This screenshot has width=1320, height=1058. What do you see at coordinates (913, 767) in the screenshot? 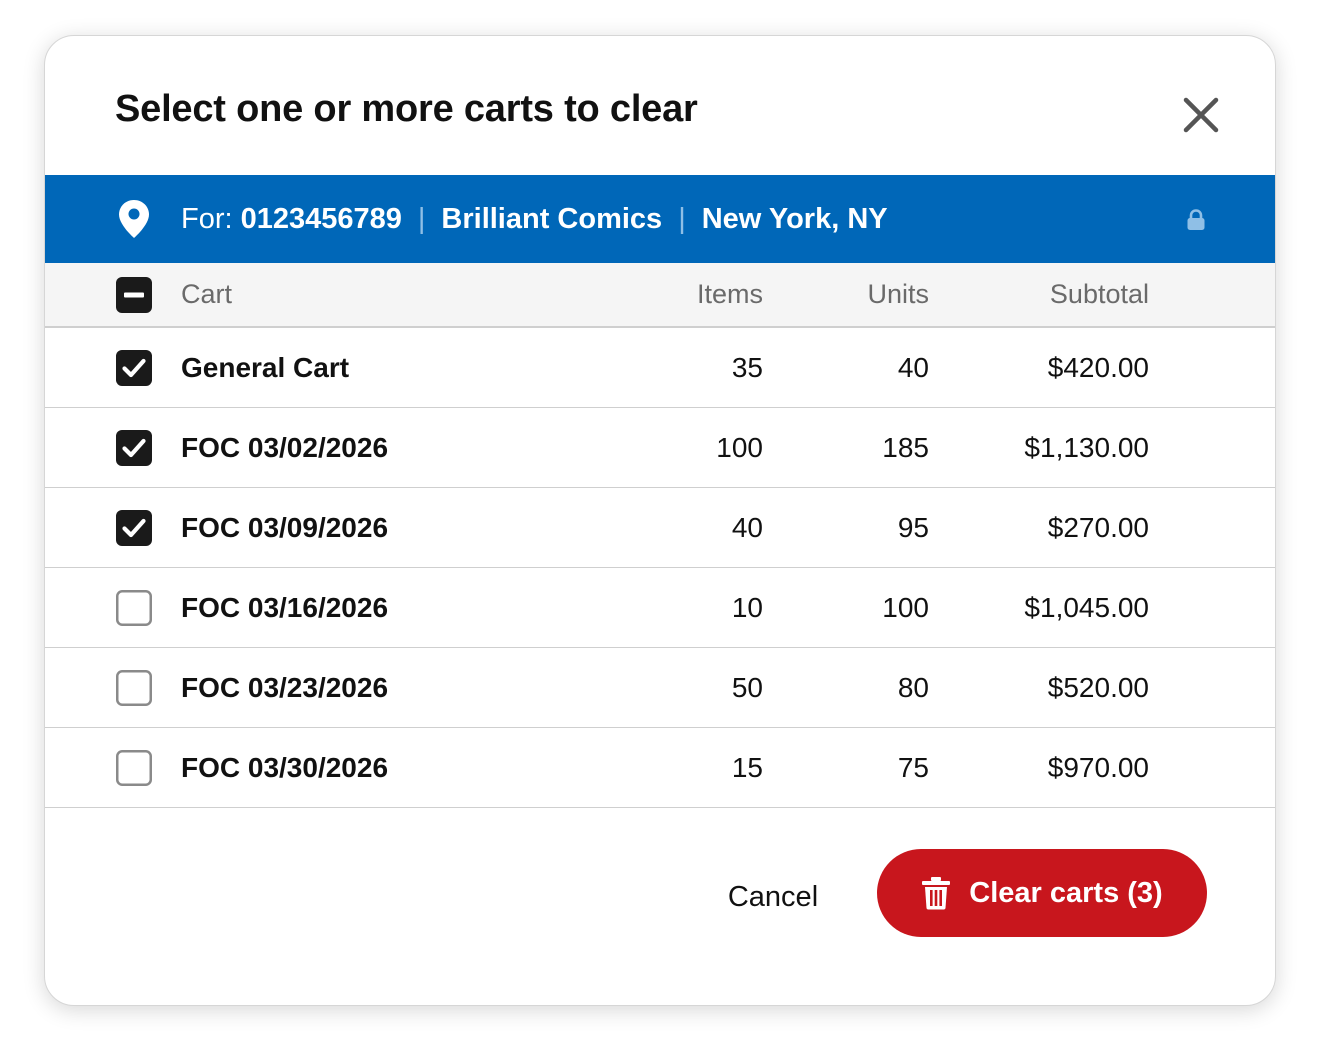
I see `cart-units: 75` at bounding box center [913, 767].